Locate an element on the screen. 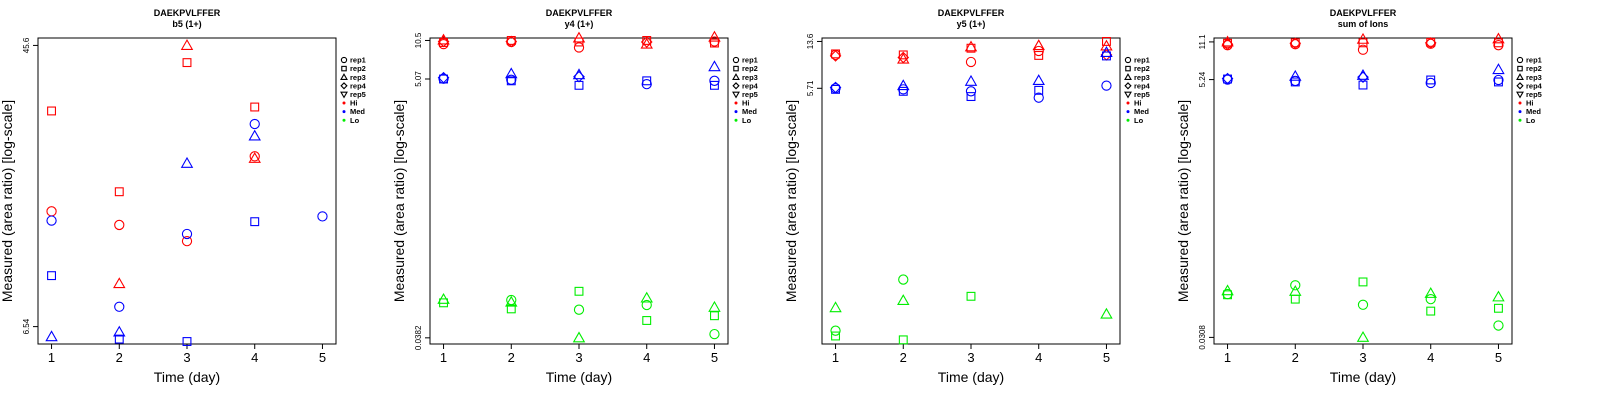  chart-subtitle: sum of Ions is located at coordinates (1363, 24).